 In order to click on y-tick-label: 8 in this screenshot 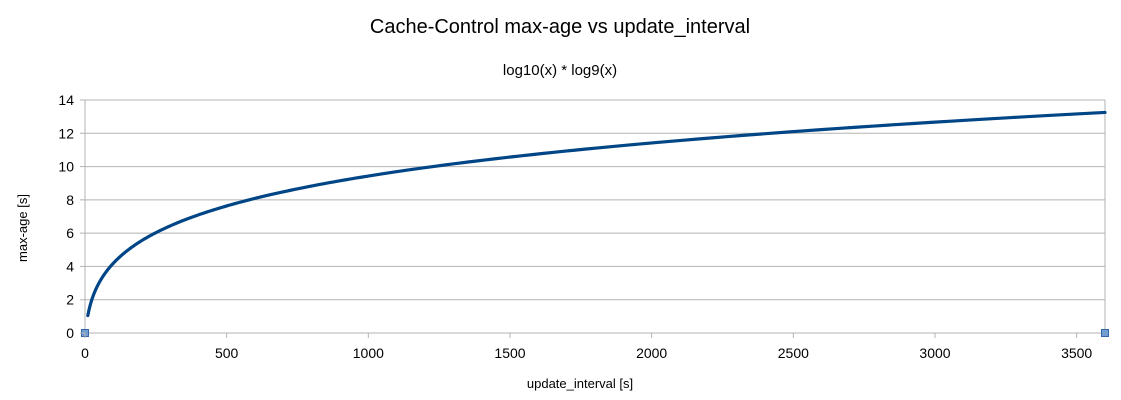, I will do `click(70, 200)`.